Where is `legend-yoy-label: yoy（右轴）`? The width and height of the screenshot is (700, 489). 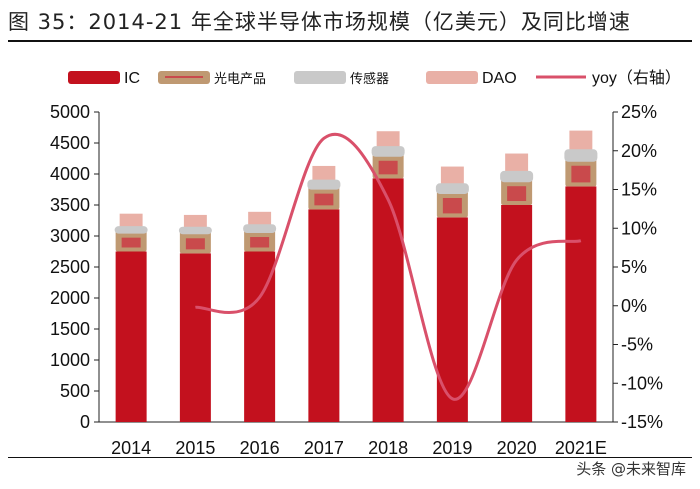 legend-yoy-label: yoy（右轴） is located at coordinates (636, 78).